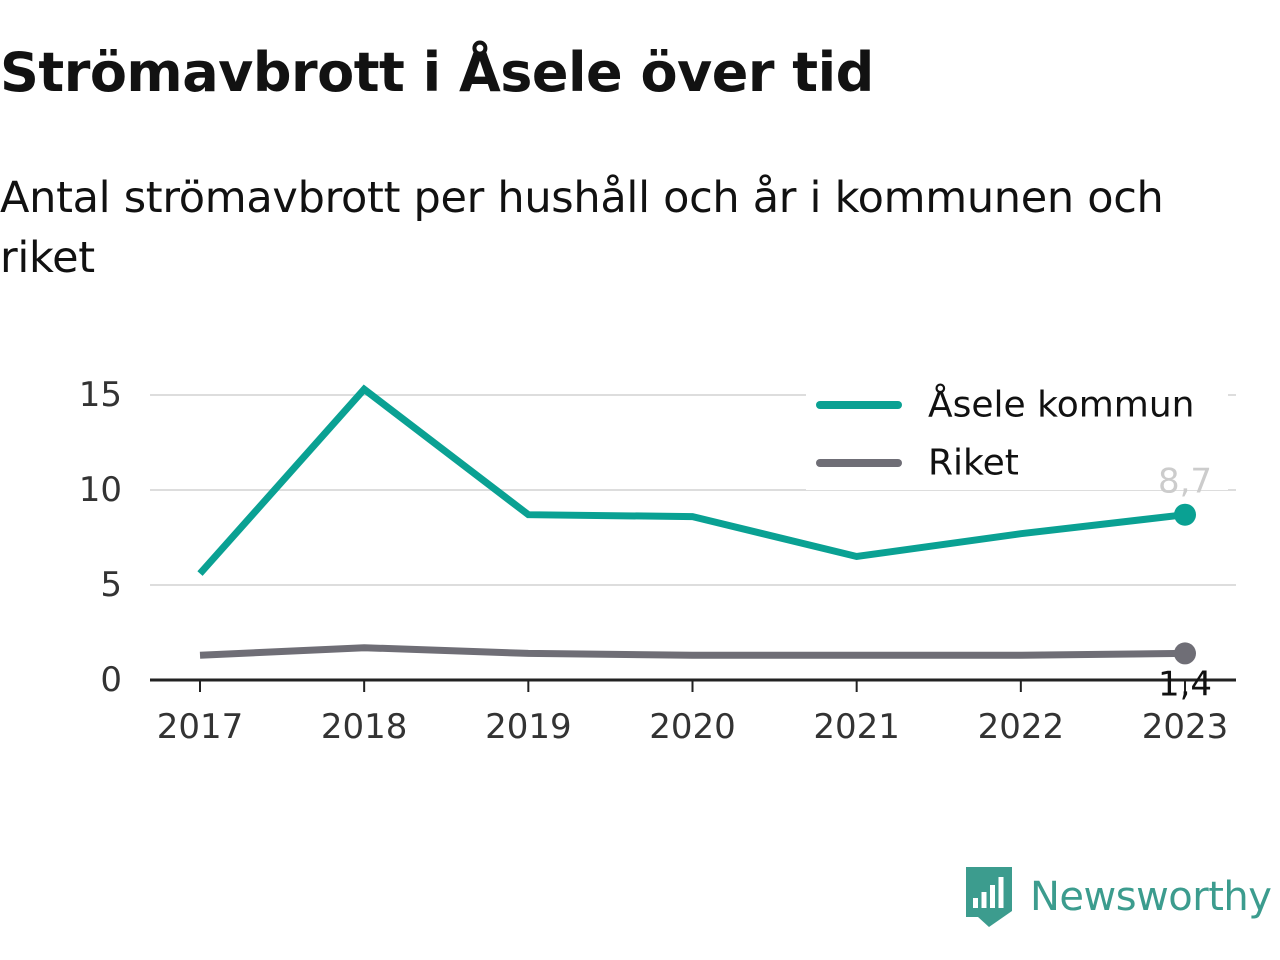  I want to click on series-line, so click(692, 651).